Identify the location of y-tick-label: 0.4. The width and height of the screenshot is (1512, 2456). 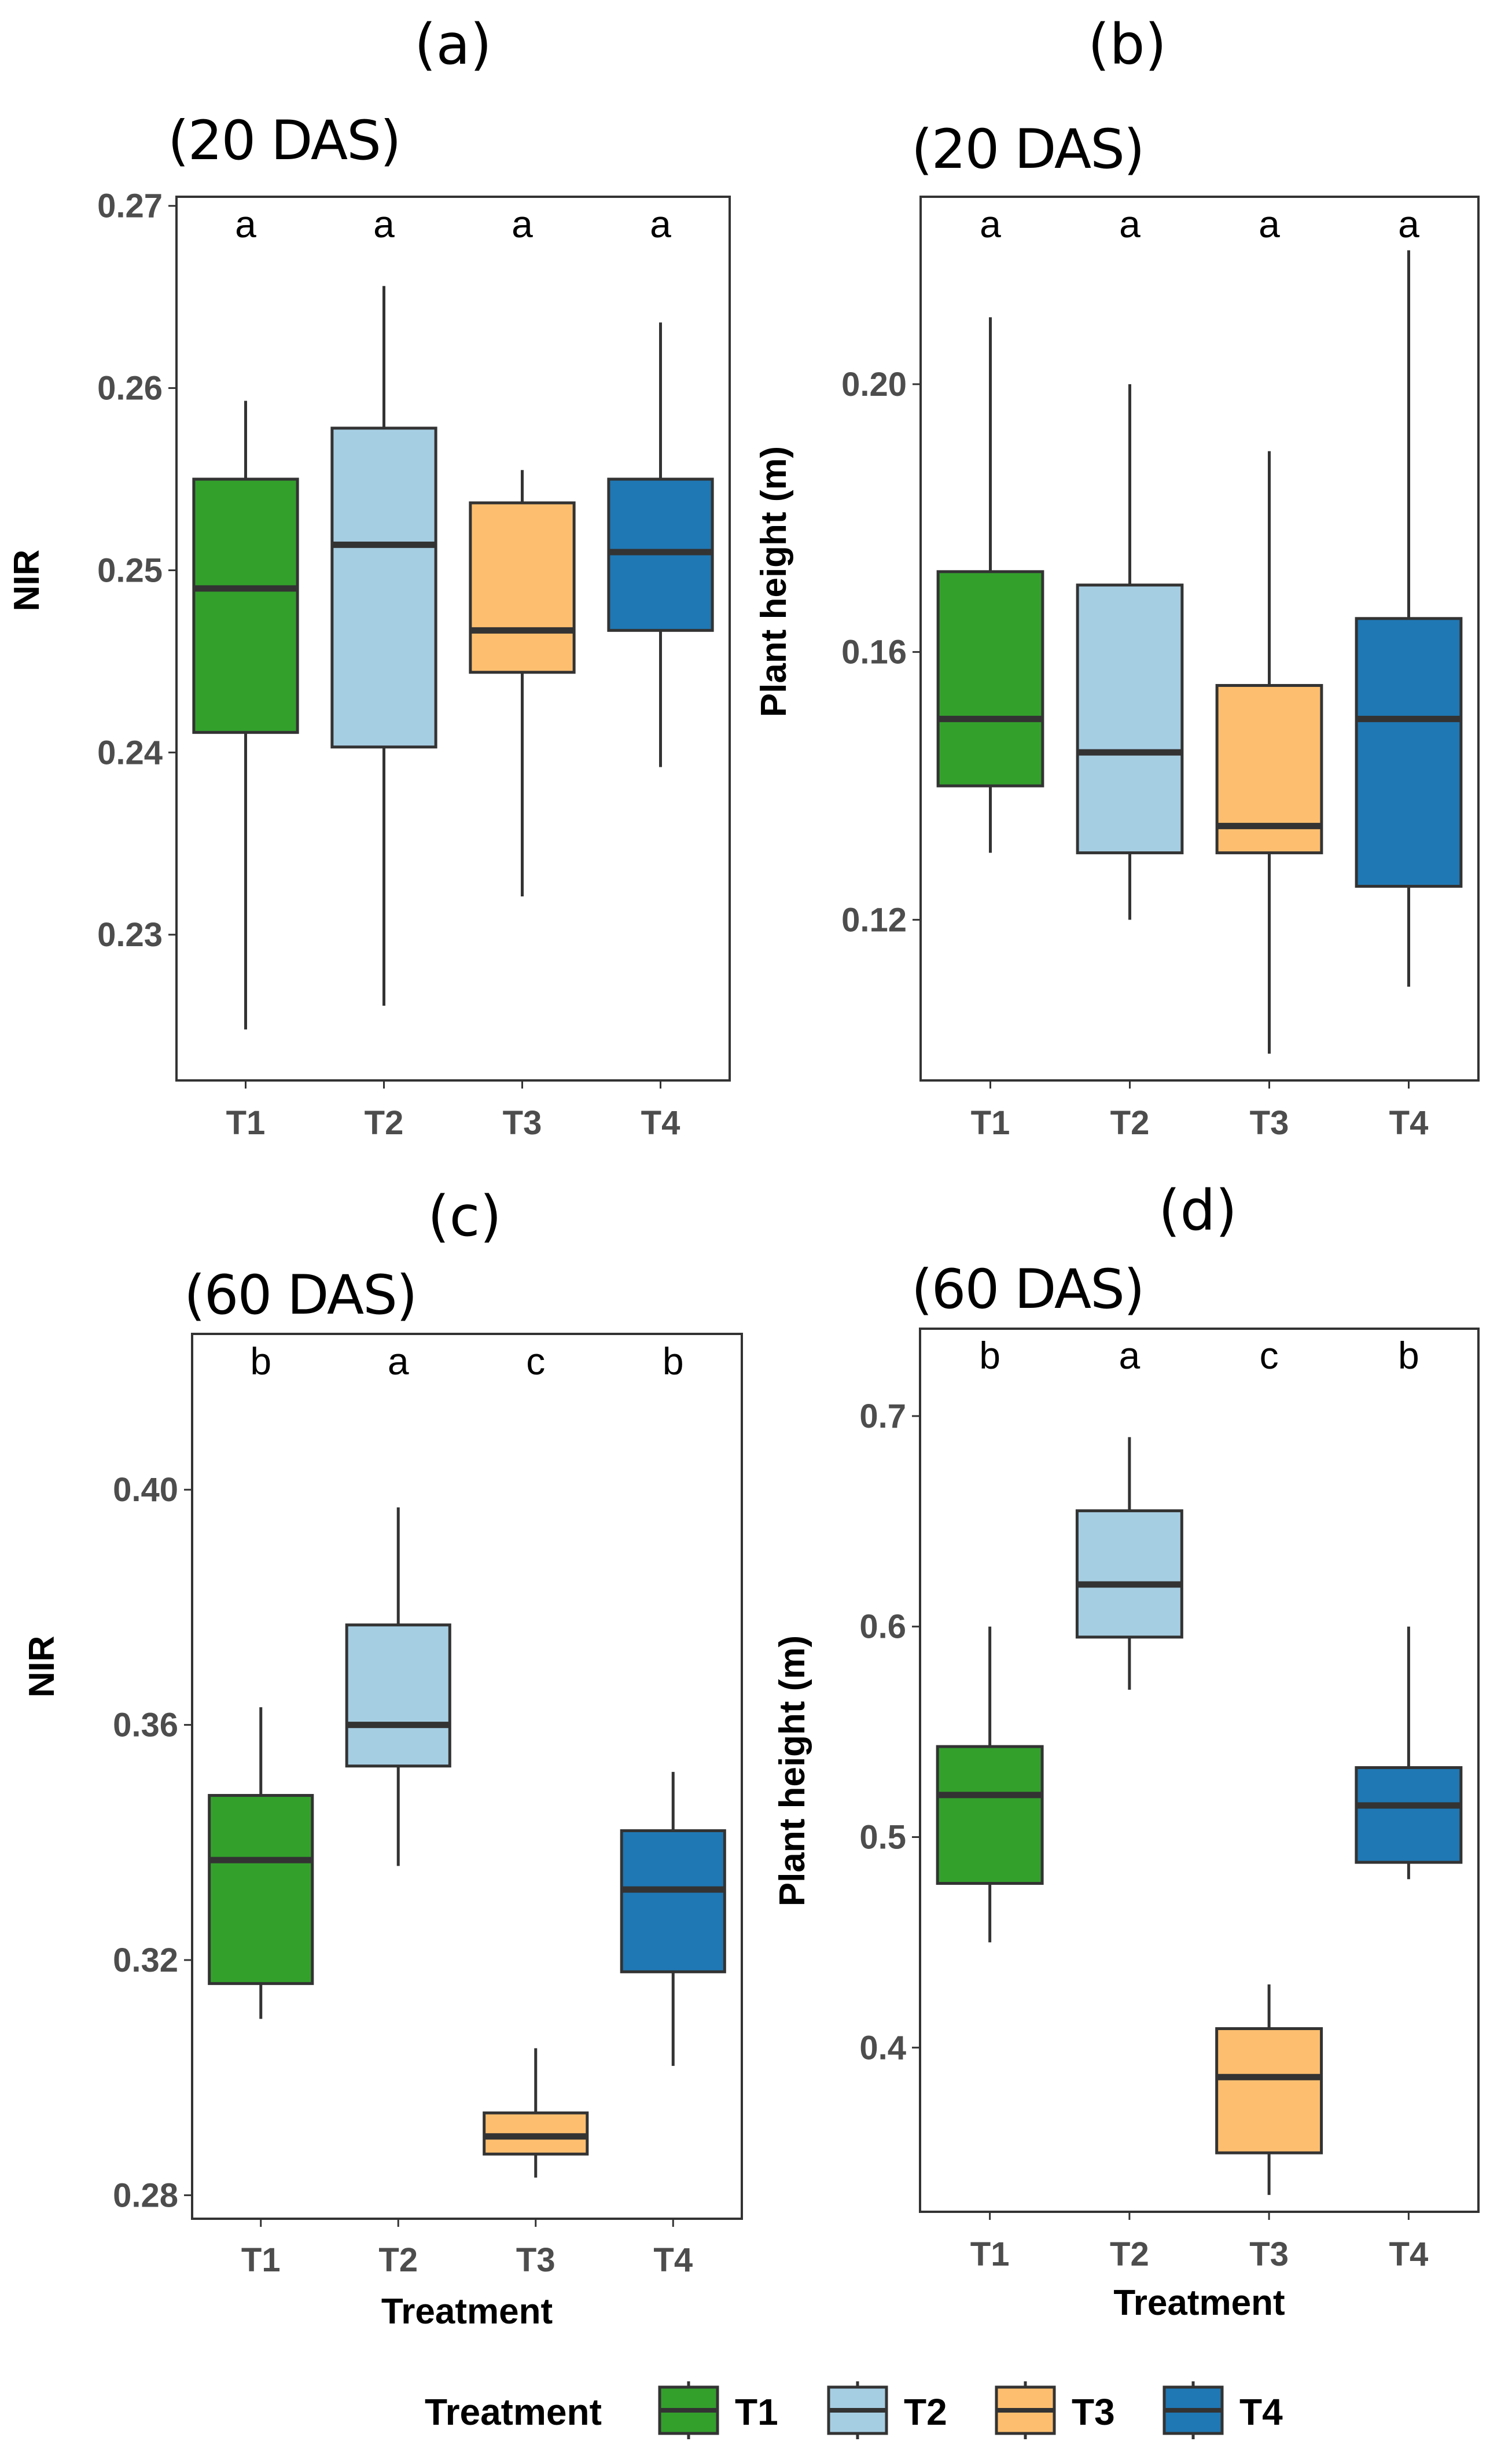
(882, 2048).